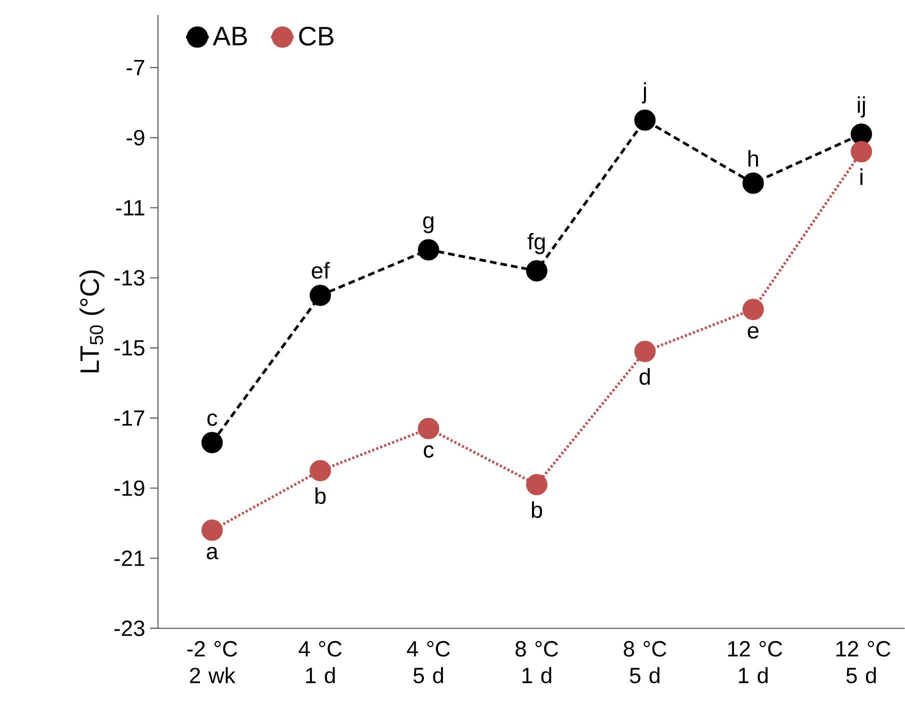 This screenshot has width=905, height=711. What do you see at coordinates (135, 68) in the screenshot?
I see `y-tick-label: -7` at bounding box center [135, 68].